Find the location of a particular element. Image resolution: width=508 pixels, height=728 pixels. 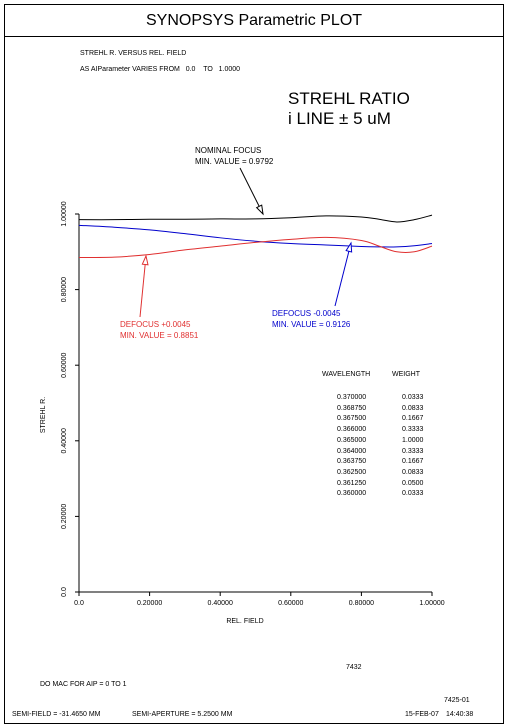

footer-date: 15-FEB-07 is located at coordinates (422, 714).